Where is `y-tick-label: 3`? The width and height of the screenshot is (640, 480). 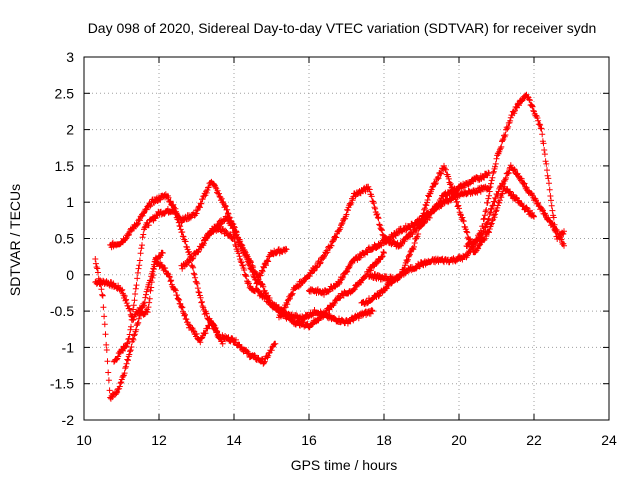
y-tick-label: 3 is located at coordinates (70, 57).